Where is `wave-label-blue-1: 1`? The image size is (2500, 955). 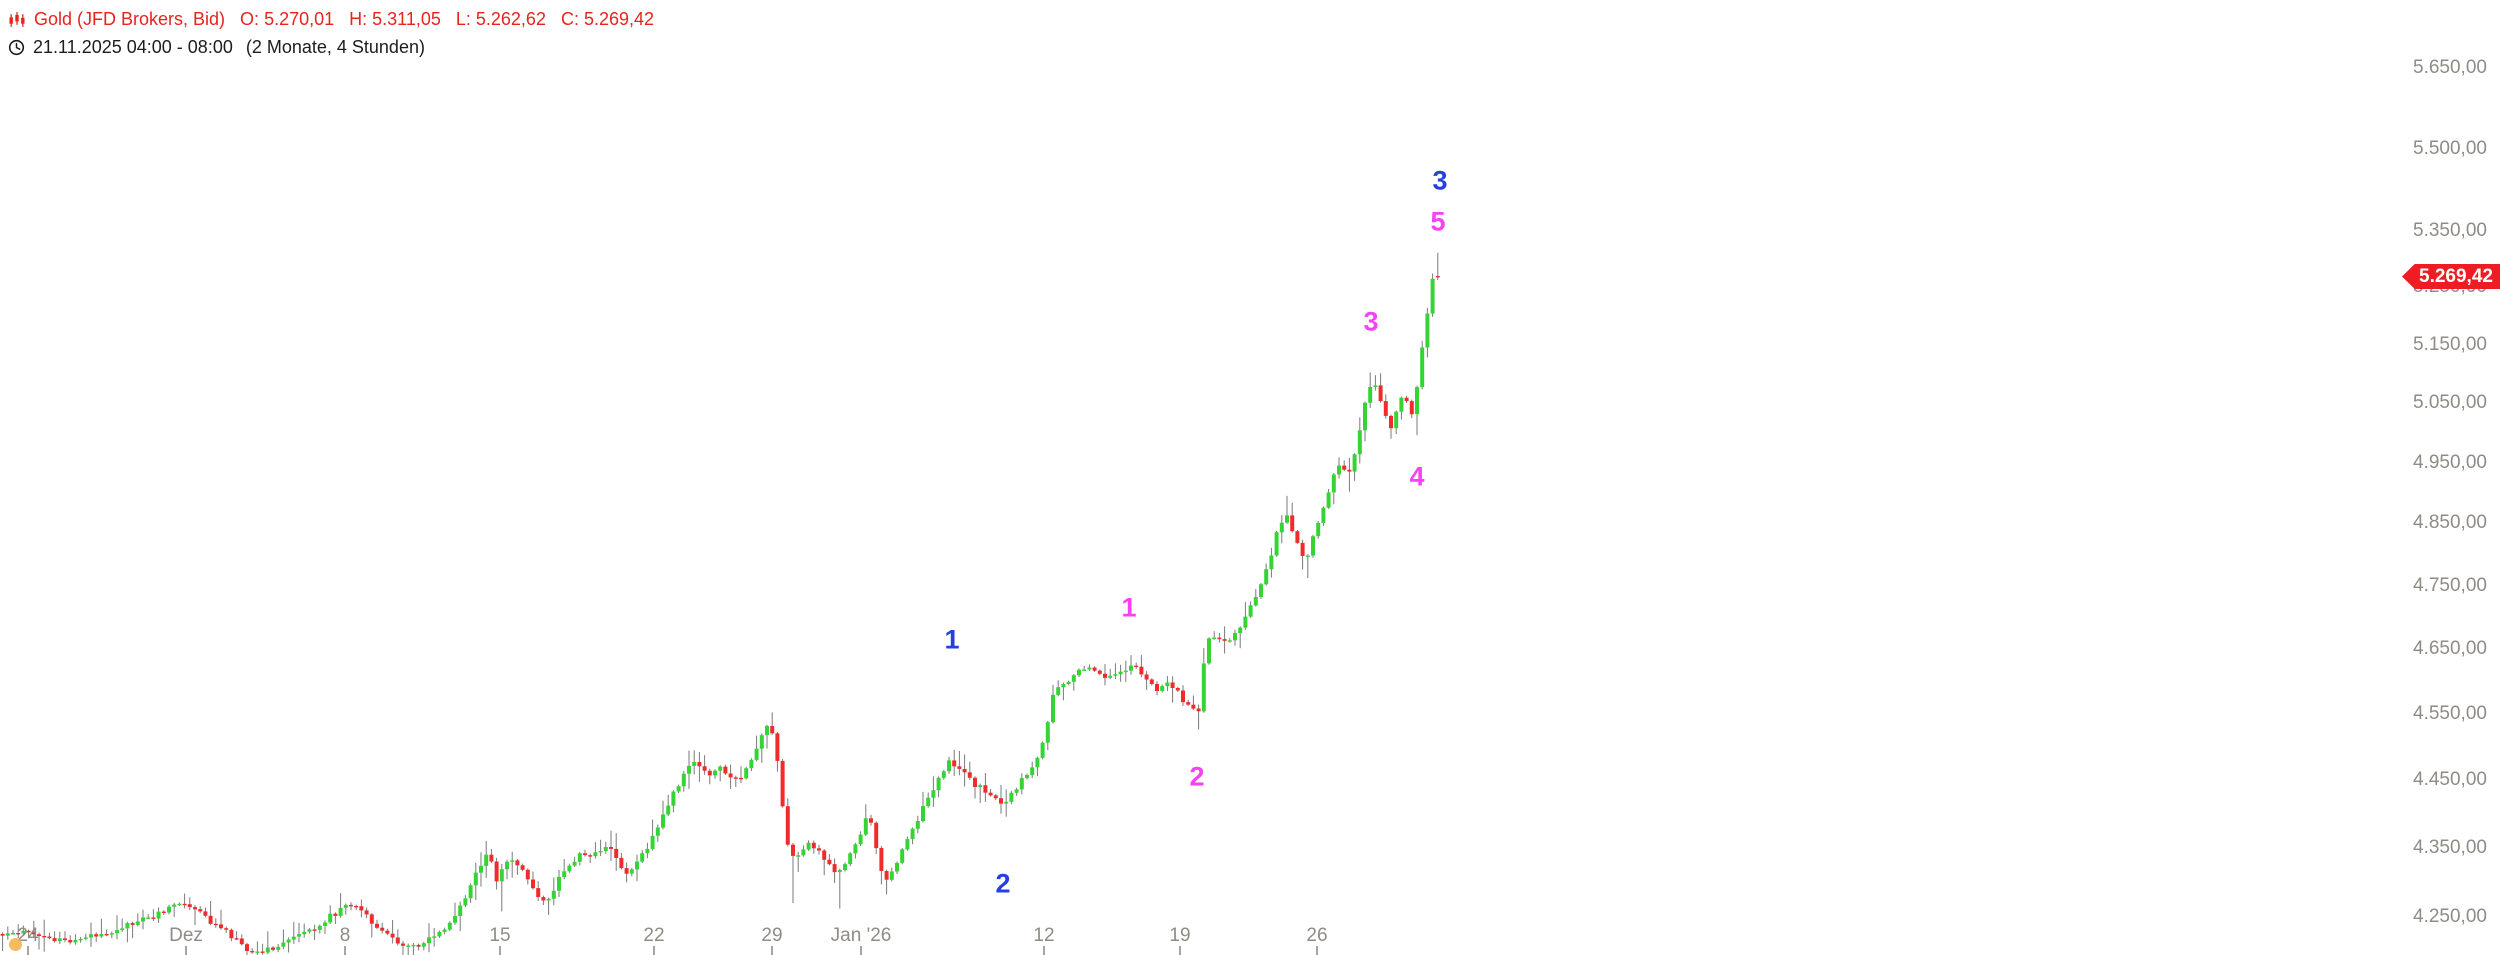 wave-label-blue-1: 1 is located at coordinates (952, 639).